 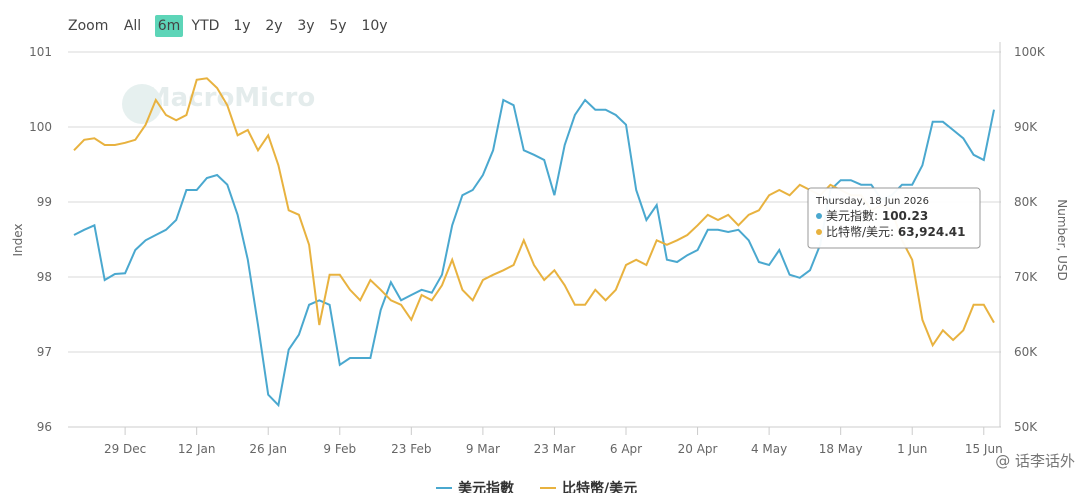 What do you see at coordinates (44, 277) in the screenshot?
I see `y-tick-label: 98` at bounding box center [44, 277].